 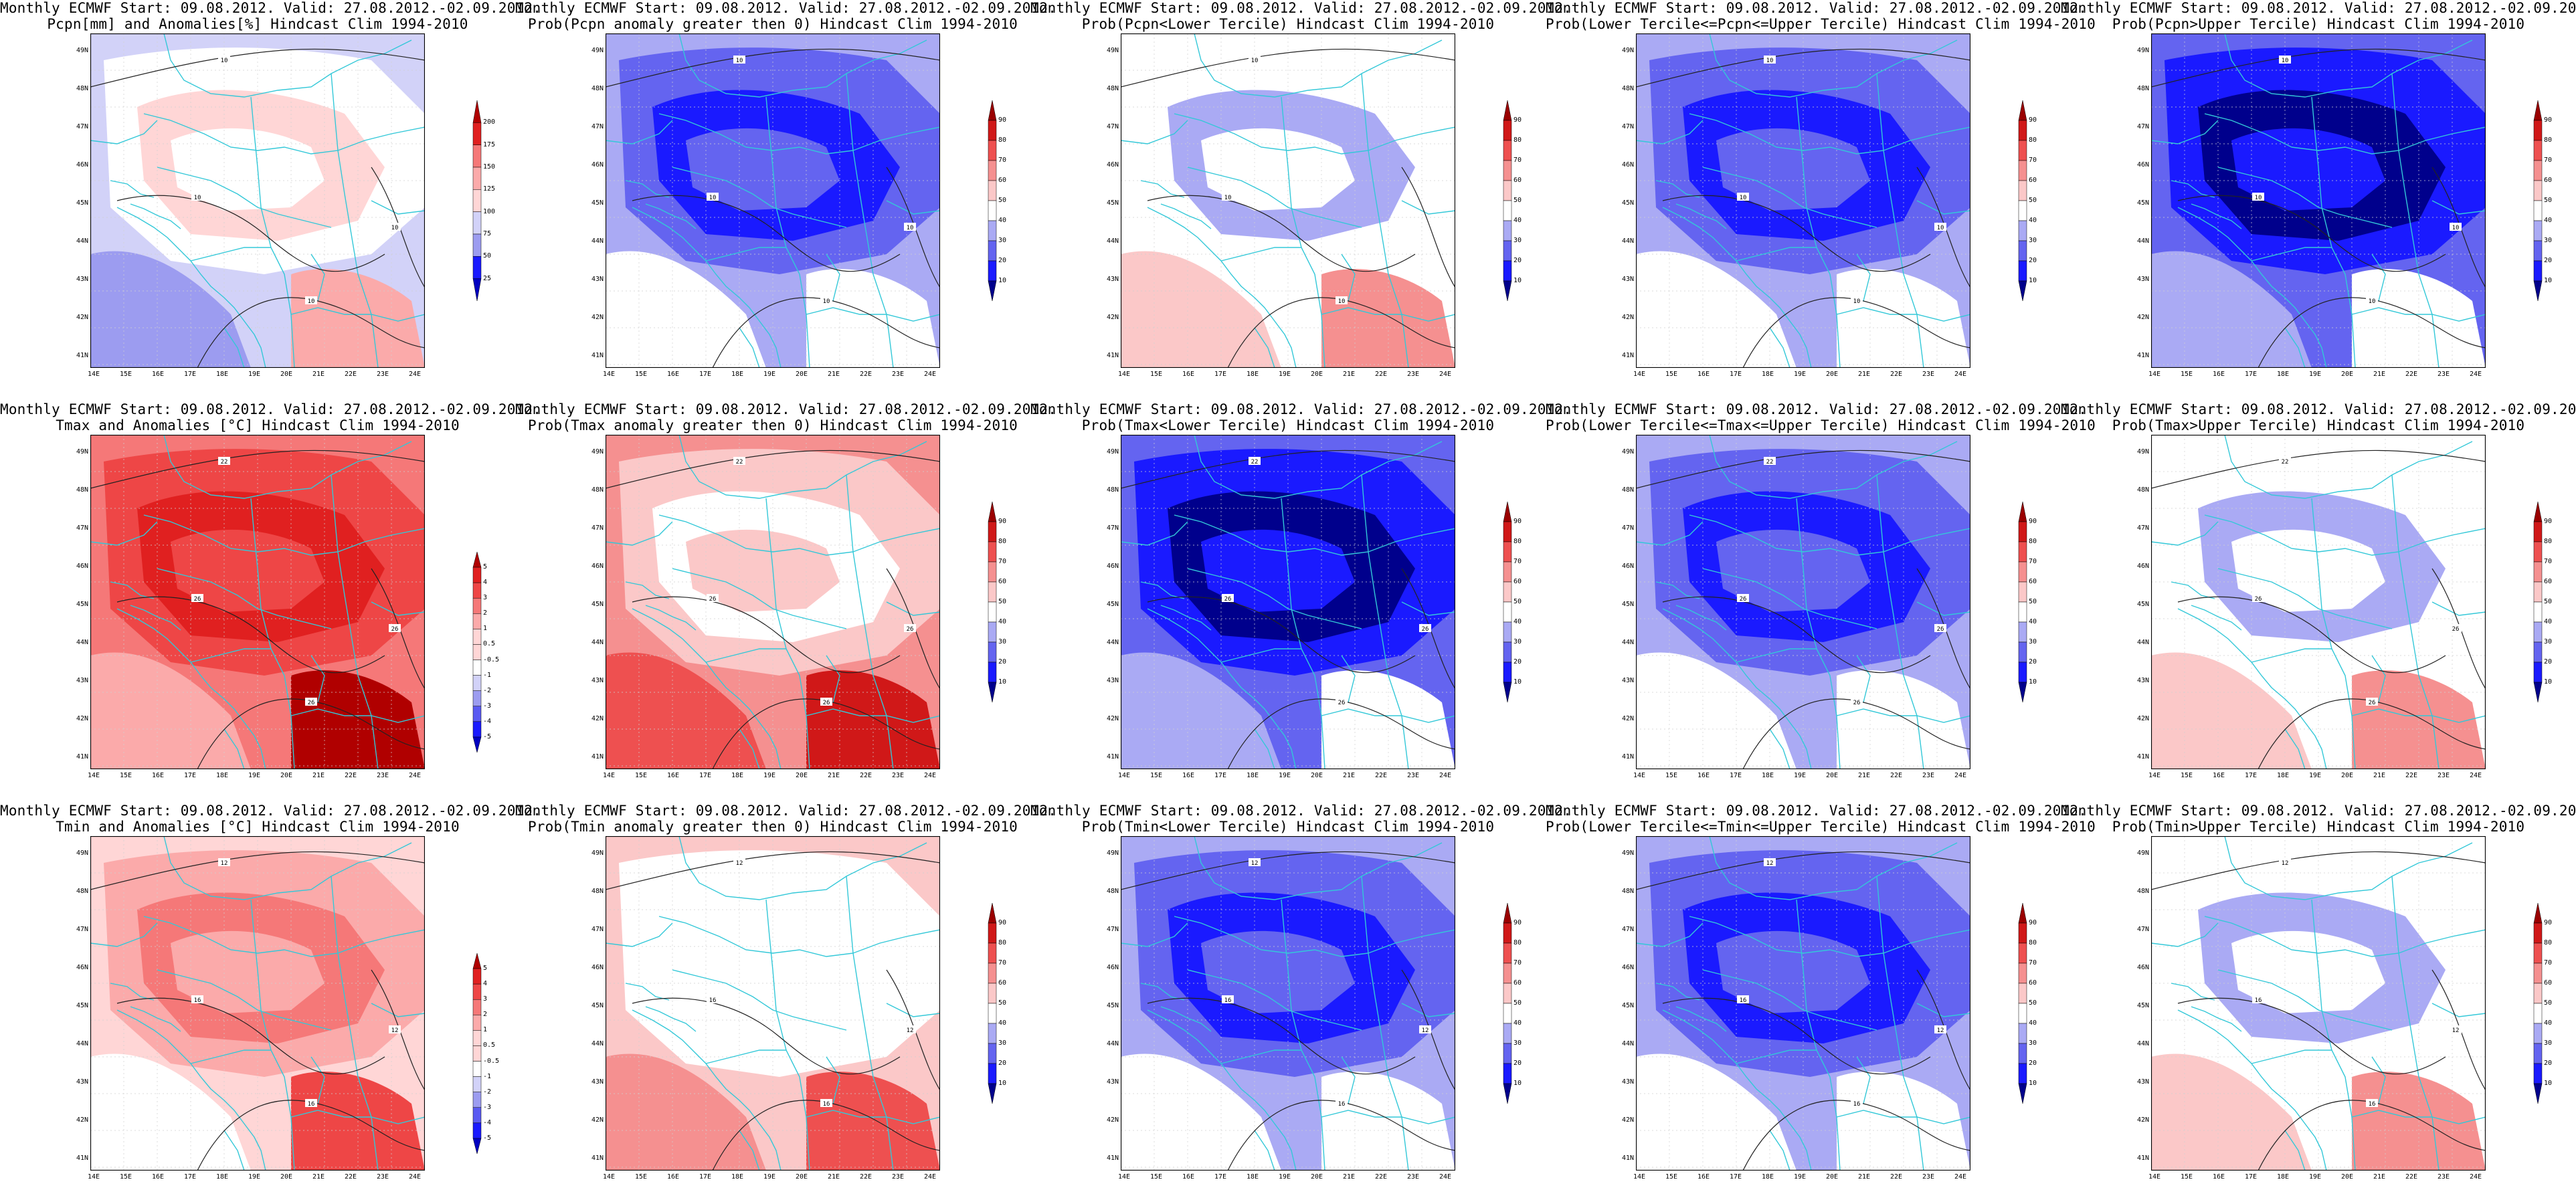 What do you see at coordinates (1767, 374) in the screenshot?
I see `lon-tick-label: 18E` at bounding box center [1767, 374].